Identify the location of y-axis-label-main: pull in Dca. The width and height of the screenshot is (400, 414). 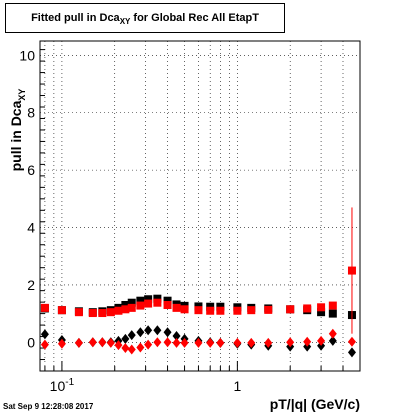
(16, 136).